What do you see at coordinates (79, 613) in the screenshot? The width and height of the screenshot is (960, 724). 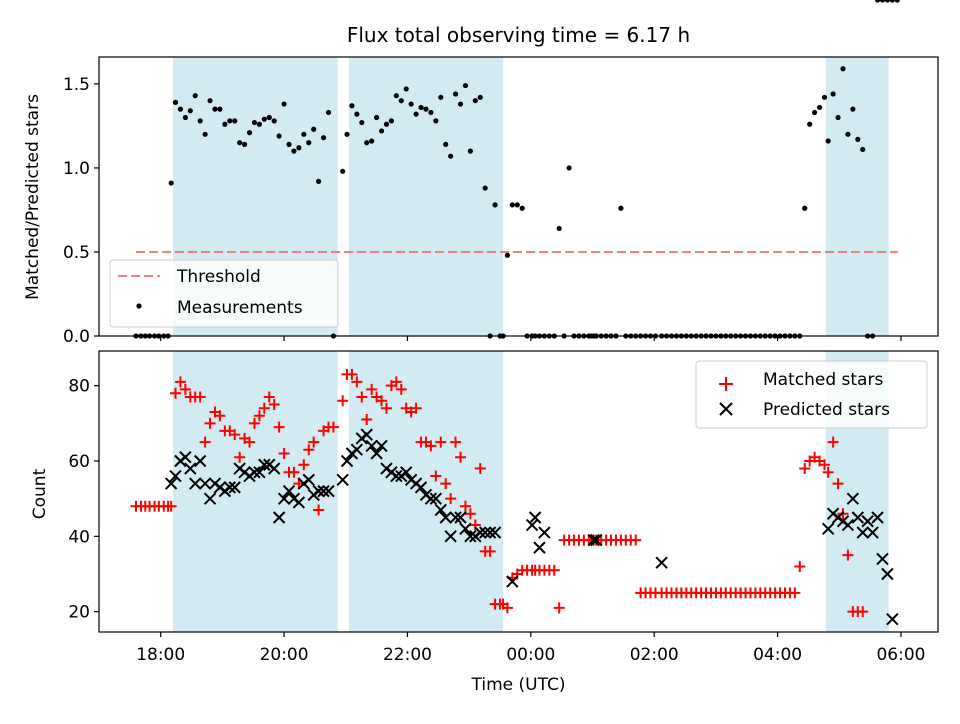 I see `y-tick-label: 20` at bounding box center [79, 613].